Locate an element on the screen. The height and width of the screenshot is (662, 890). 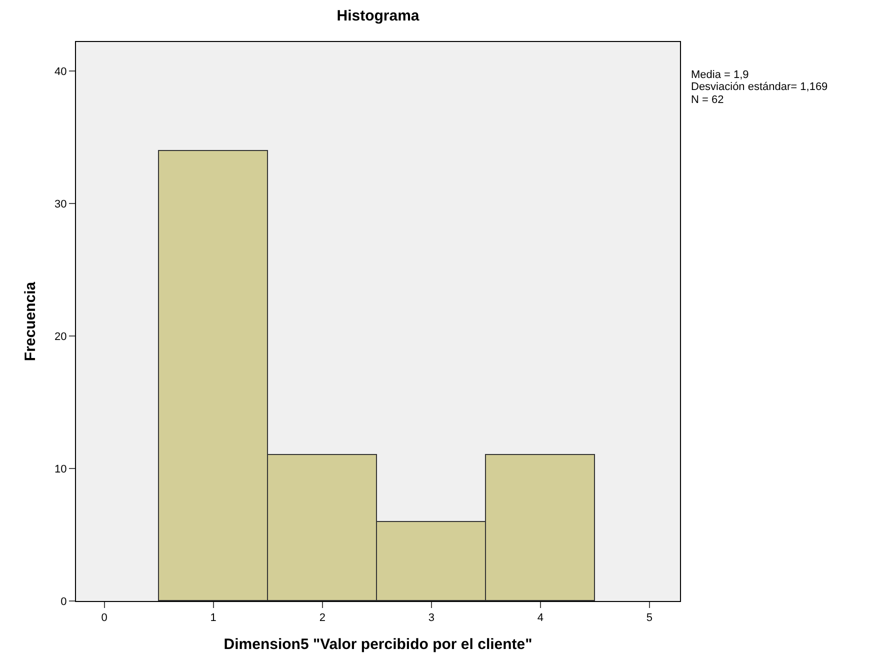
text: Media = 1,9 is located at coordinates (720, 75).